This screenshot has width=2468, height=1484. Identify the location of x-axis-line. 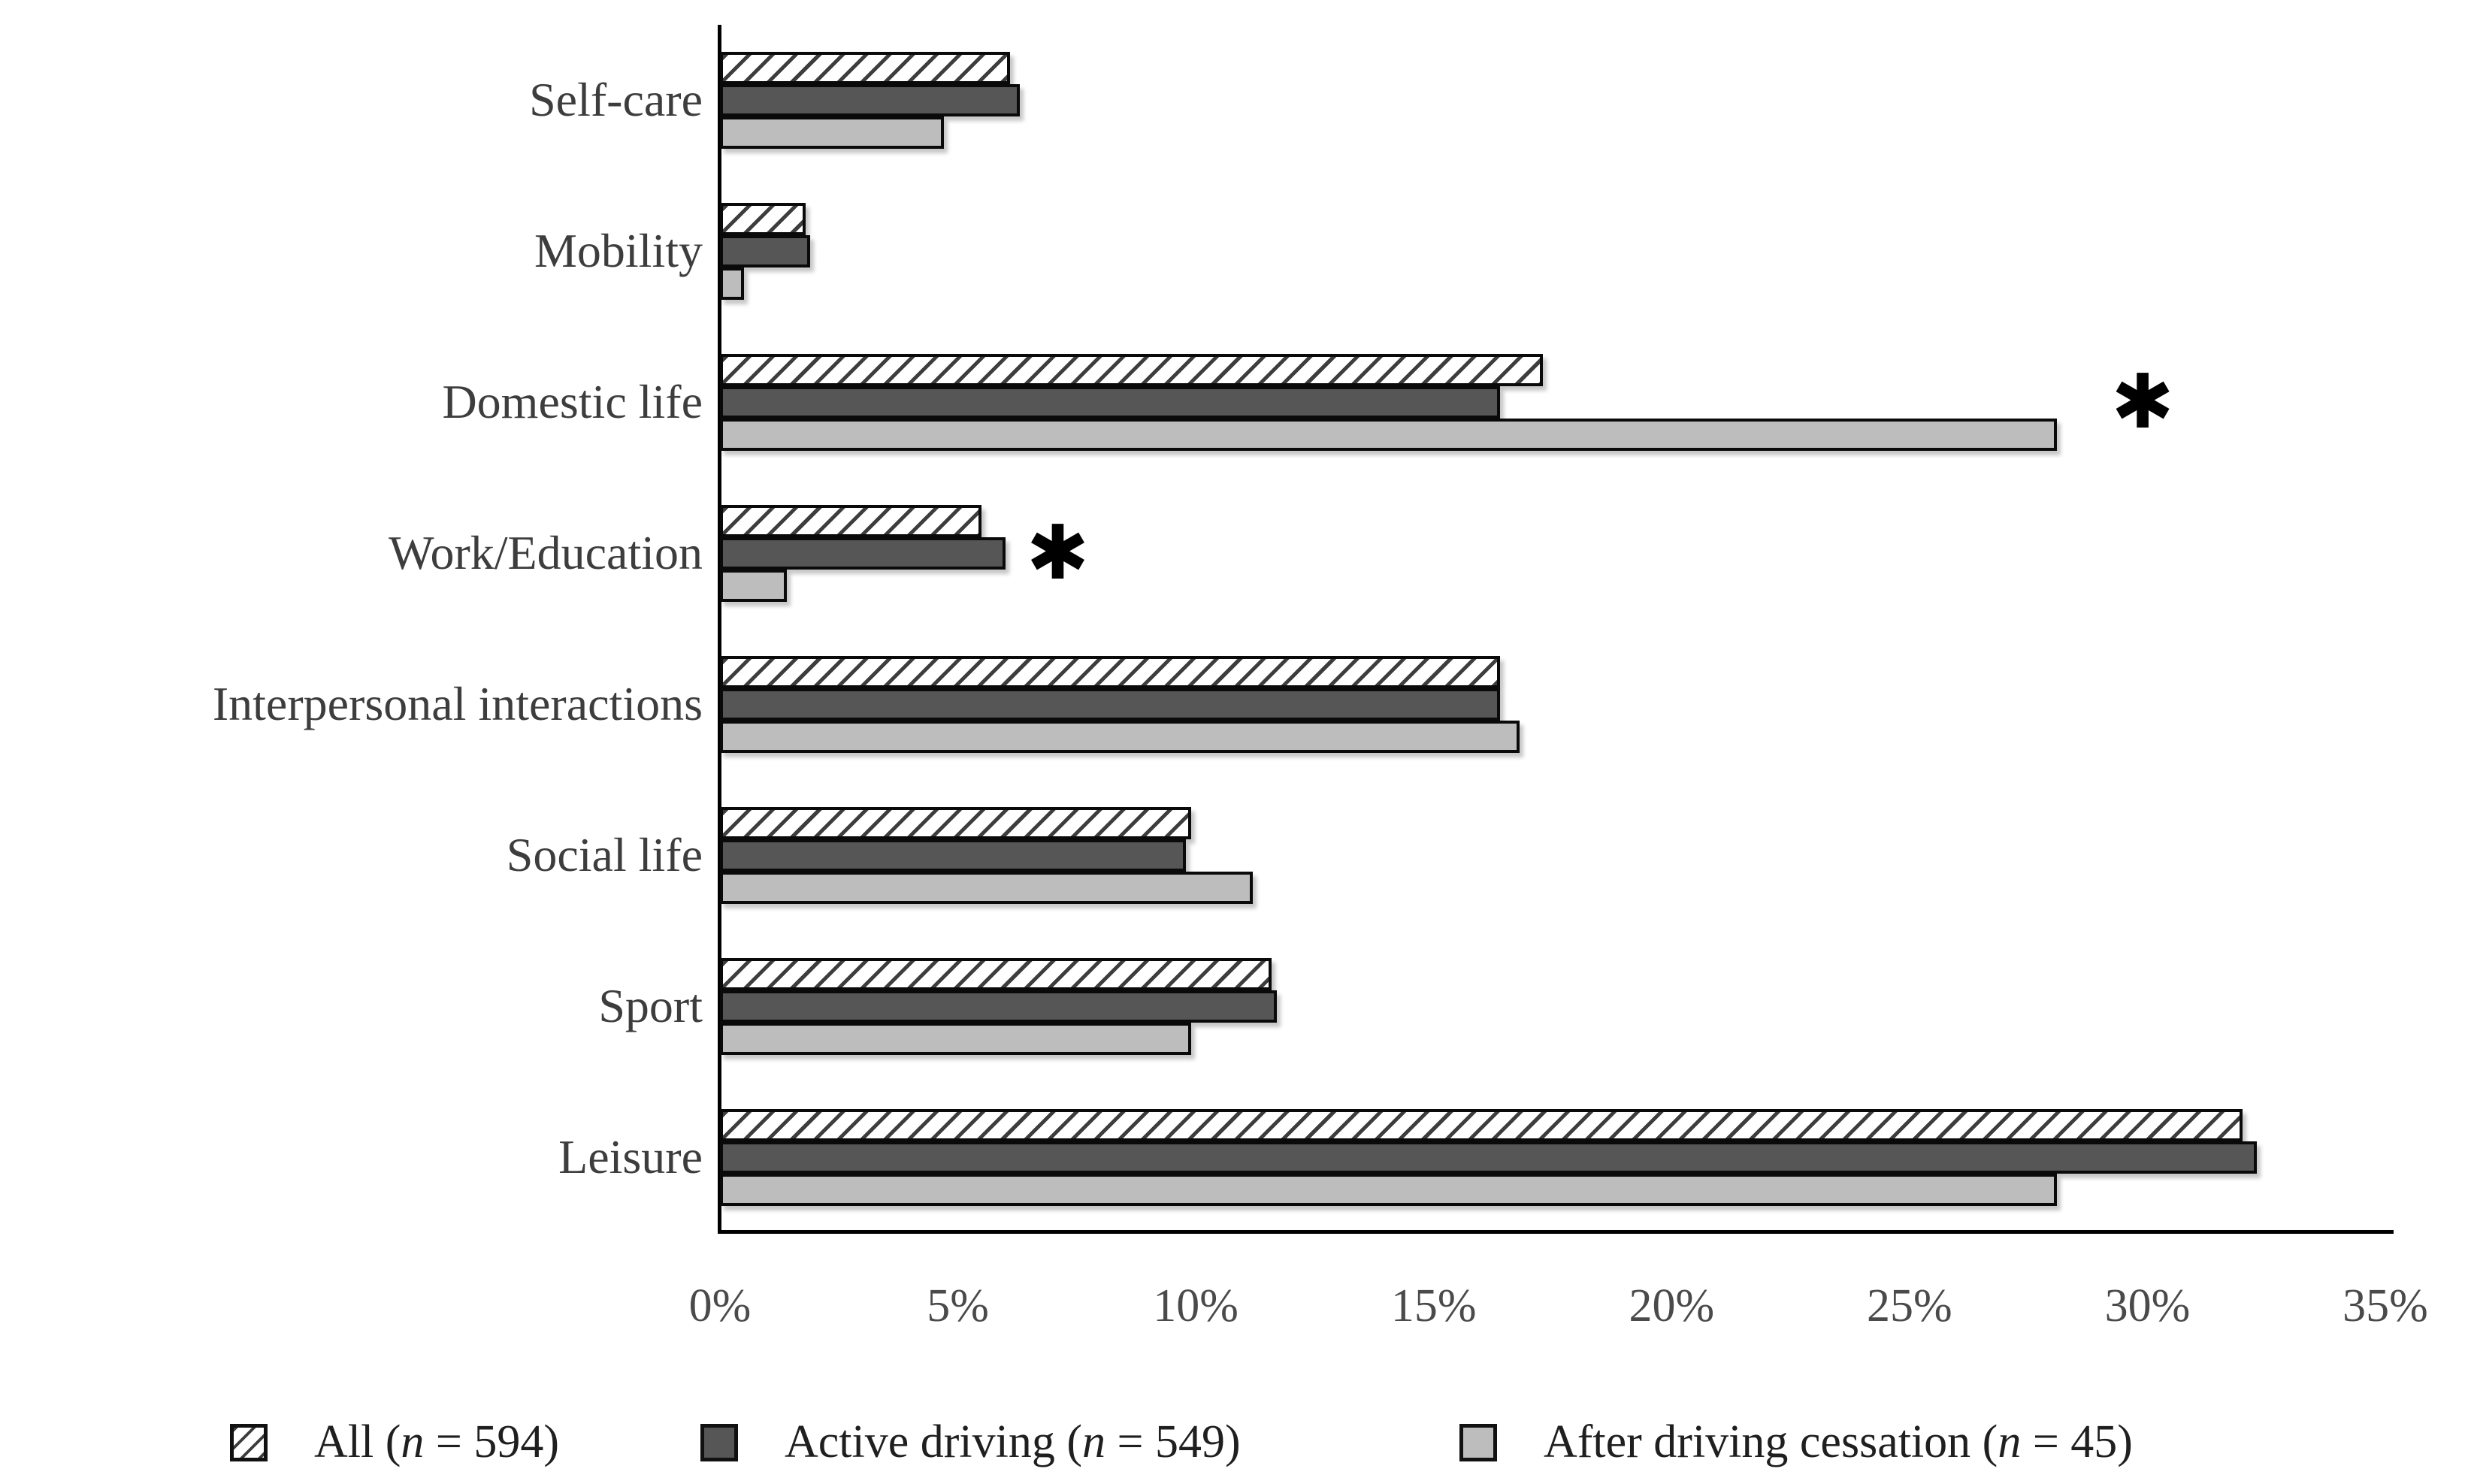
(1556, 1232).